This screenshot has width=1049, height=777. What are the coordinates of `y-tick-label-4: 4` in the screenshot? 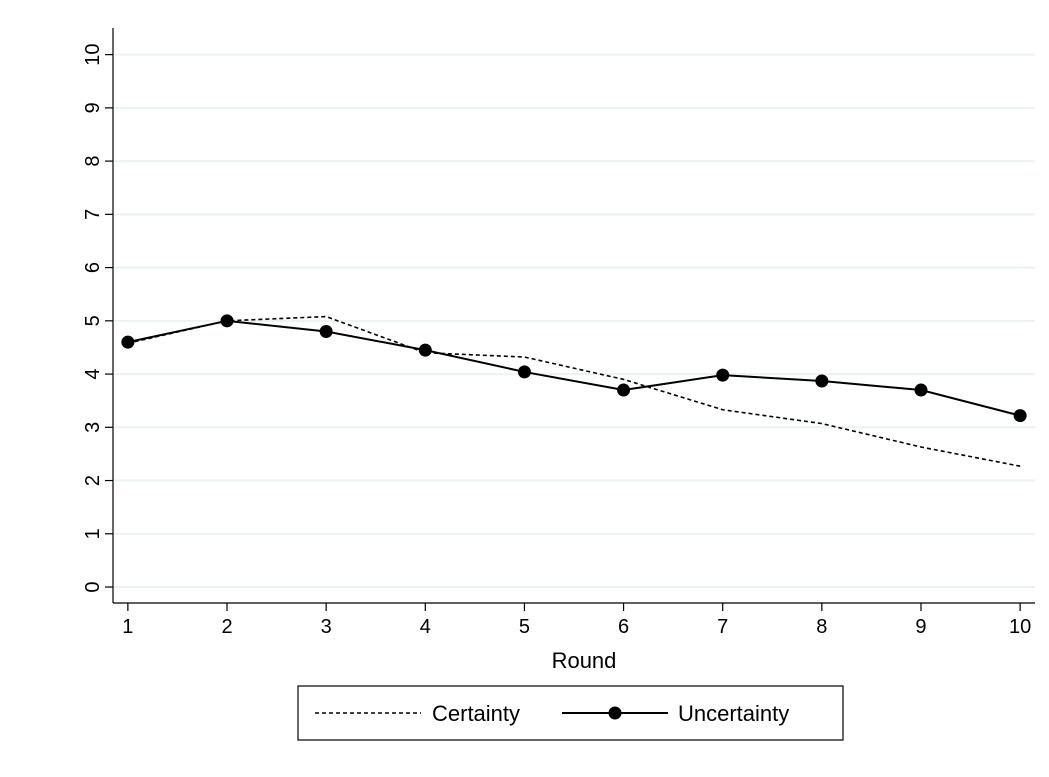 It's located at (93, 374).